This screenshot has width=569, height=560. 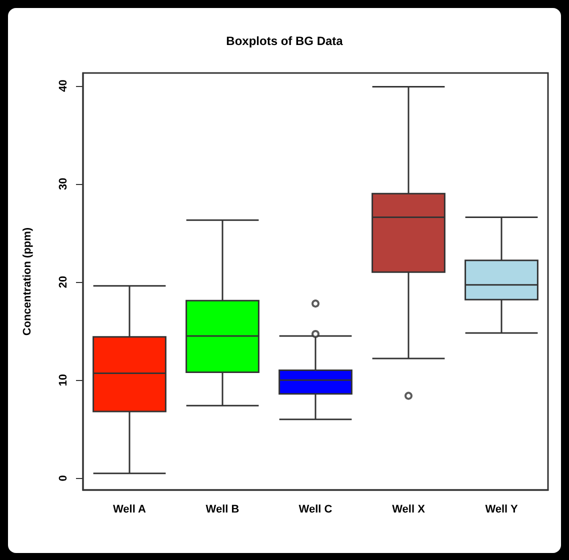 I want to click on y-axis-title: Concentration (ppm), so click(x=28, y=281).